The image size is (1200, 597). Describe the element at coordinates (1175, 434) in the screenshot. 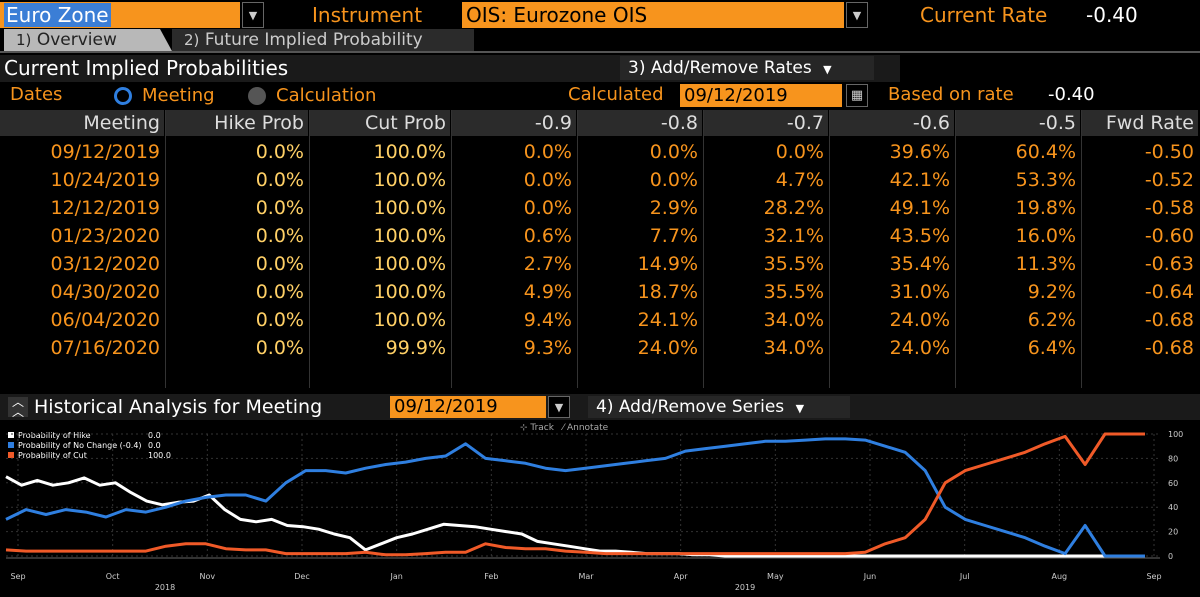

I see `y-tick-label: 100` at that location.